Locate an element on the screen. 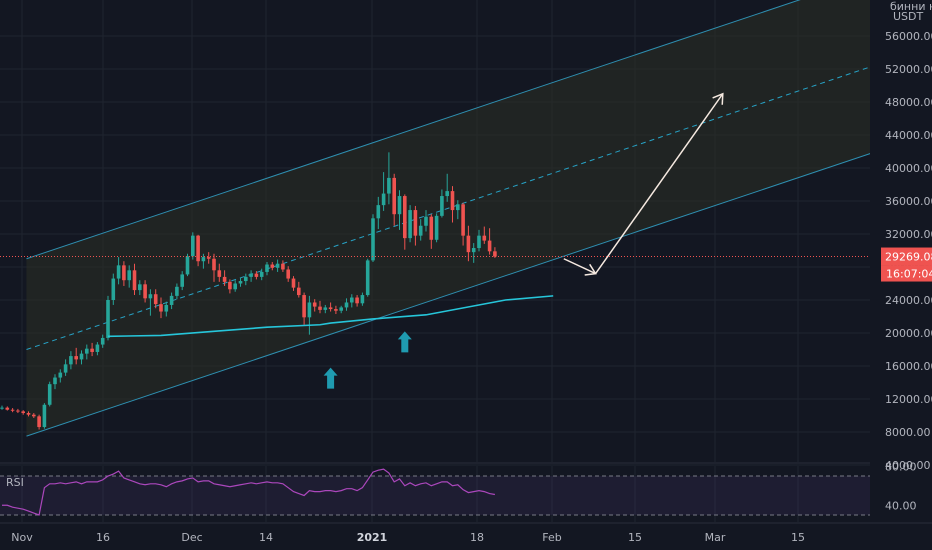 This screenshot has height=550, width=932. time-axis: Nov 16 Dec 14 2021 18 Feb 15 Mar 15 is located at coordinates (466, 533).